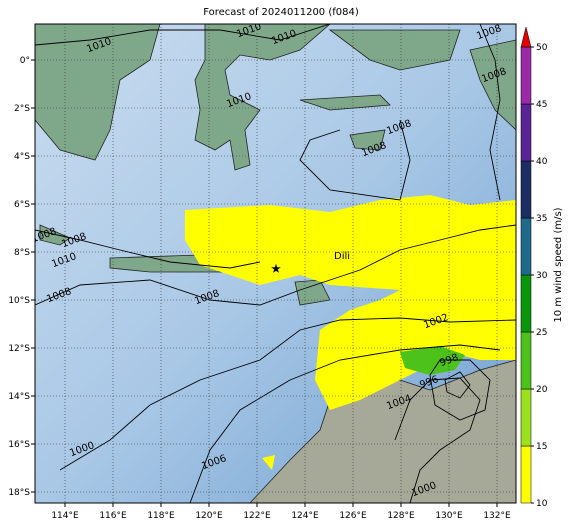  I want to click on lon-tick-label: 120°E, so click(209, 516).